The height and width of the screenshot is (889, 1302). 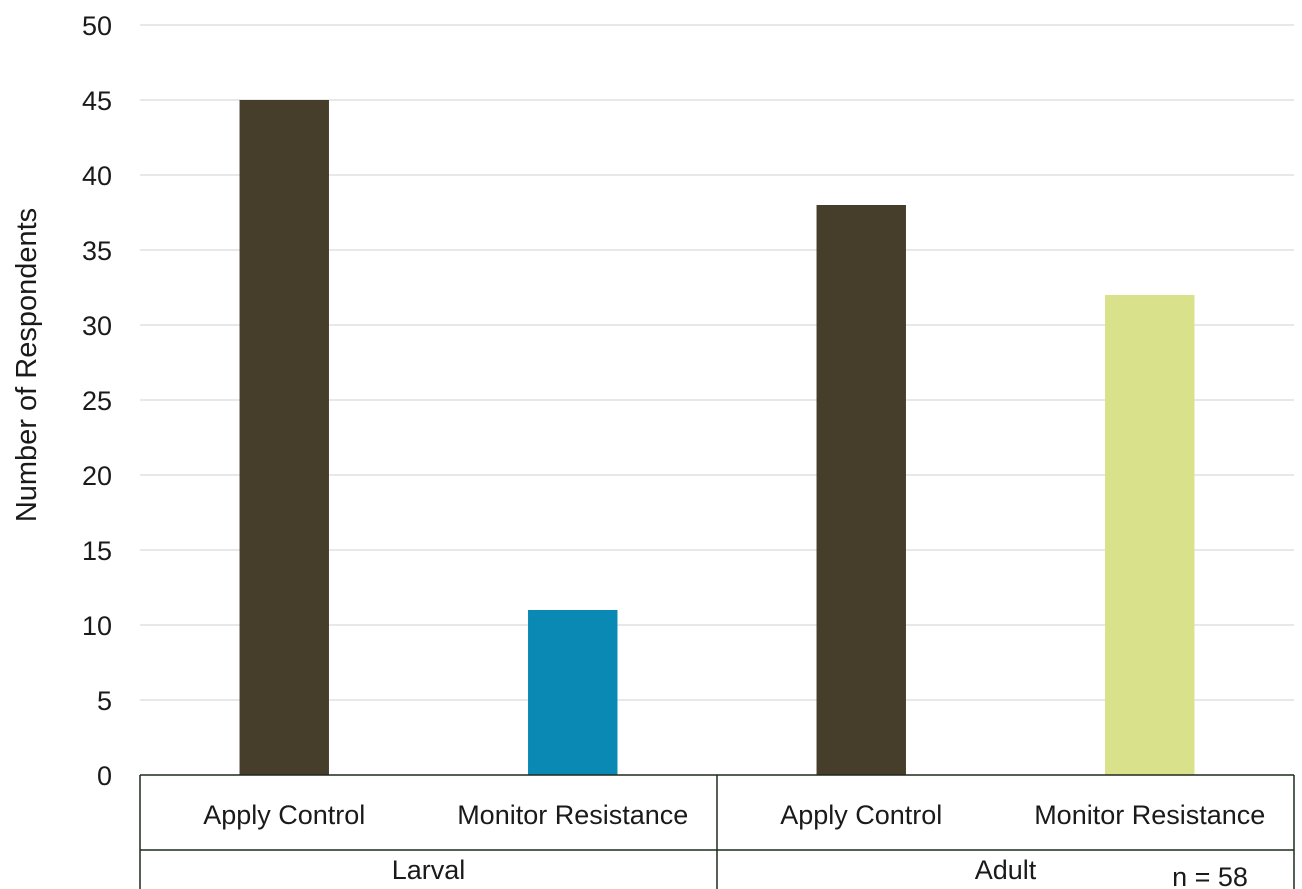 I want to click on y-tick-label: 5, so click(x=104, y=701).